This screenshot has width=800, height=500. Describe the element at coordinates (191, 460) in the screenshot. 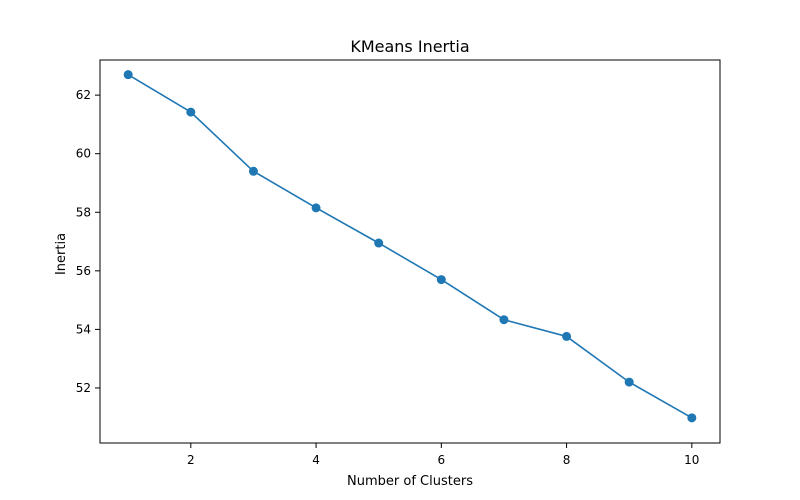

I see `x-tick-label: 2` at that location.